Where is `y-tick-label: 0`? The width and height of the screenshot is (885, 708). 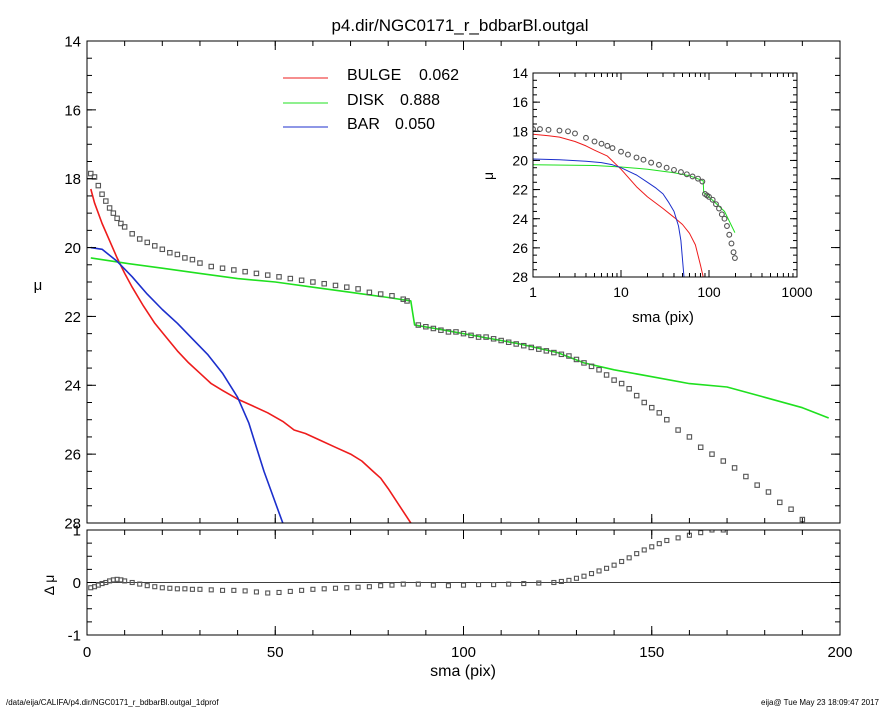
y-tick-label: 0 is located at coordinates (77, 583).